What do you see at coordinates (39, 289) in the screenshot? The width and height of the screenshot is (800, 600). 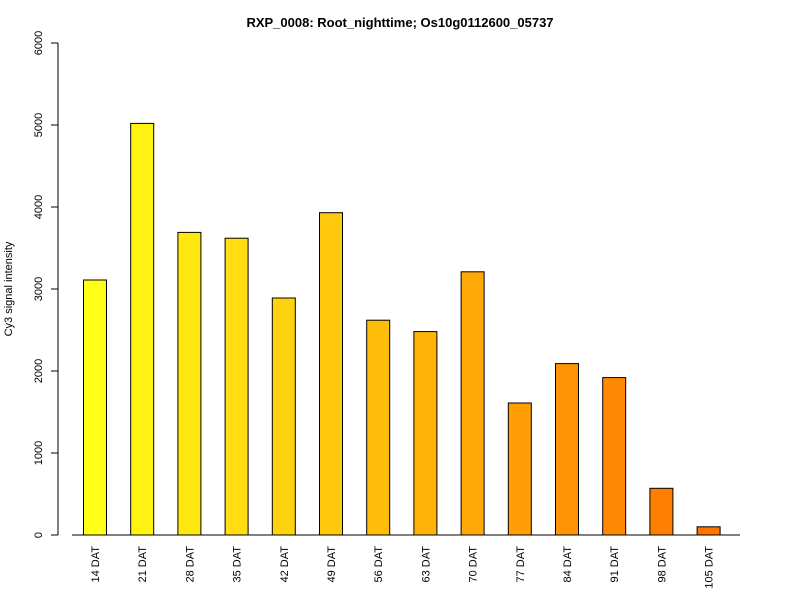 I see `y-tick-label: 3000` at bounding box center [39, 289].